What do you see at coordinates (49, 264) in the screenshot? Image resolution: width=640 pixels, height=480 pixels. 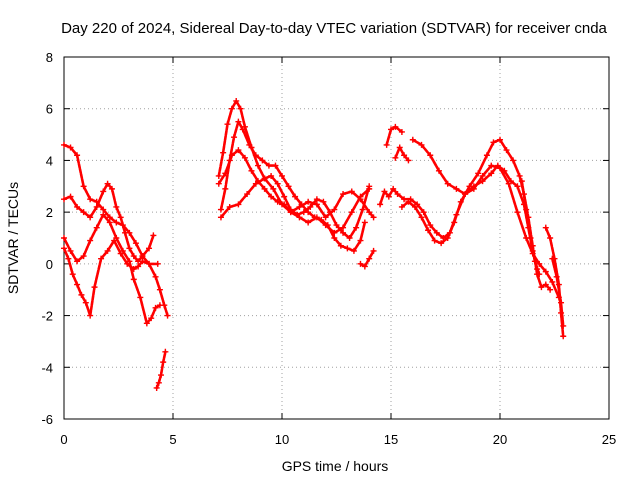 I see `y-tick-label: 0` at bounding box center [49, 264].